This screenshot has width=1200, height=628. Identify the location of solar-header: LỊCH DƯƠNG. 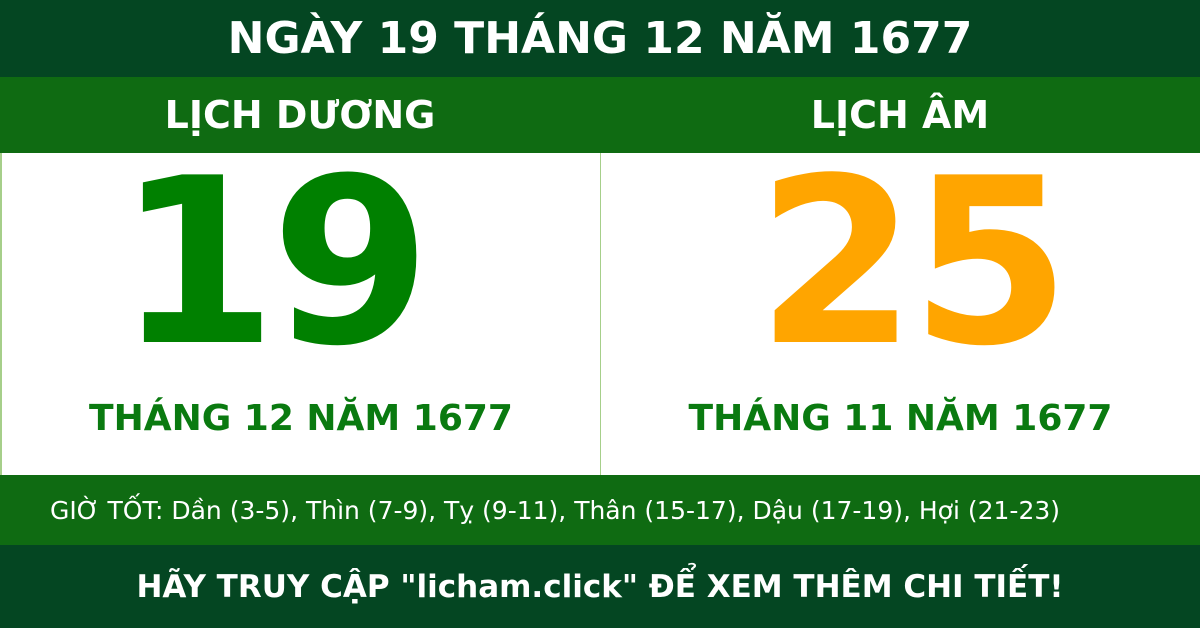
(300, 115).